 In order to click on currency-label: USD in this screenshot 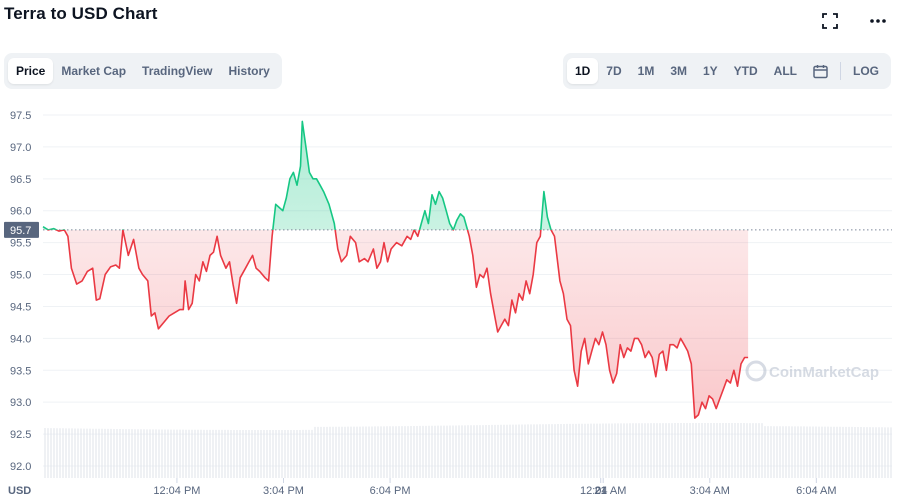, I will do `click(19, 491)`.